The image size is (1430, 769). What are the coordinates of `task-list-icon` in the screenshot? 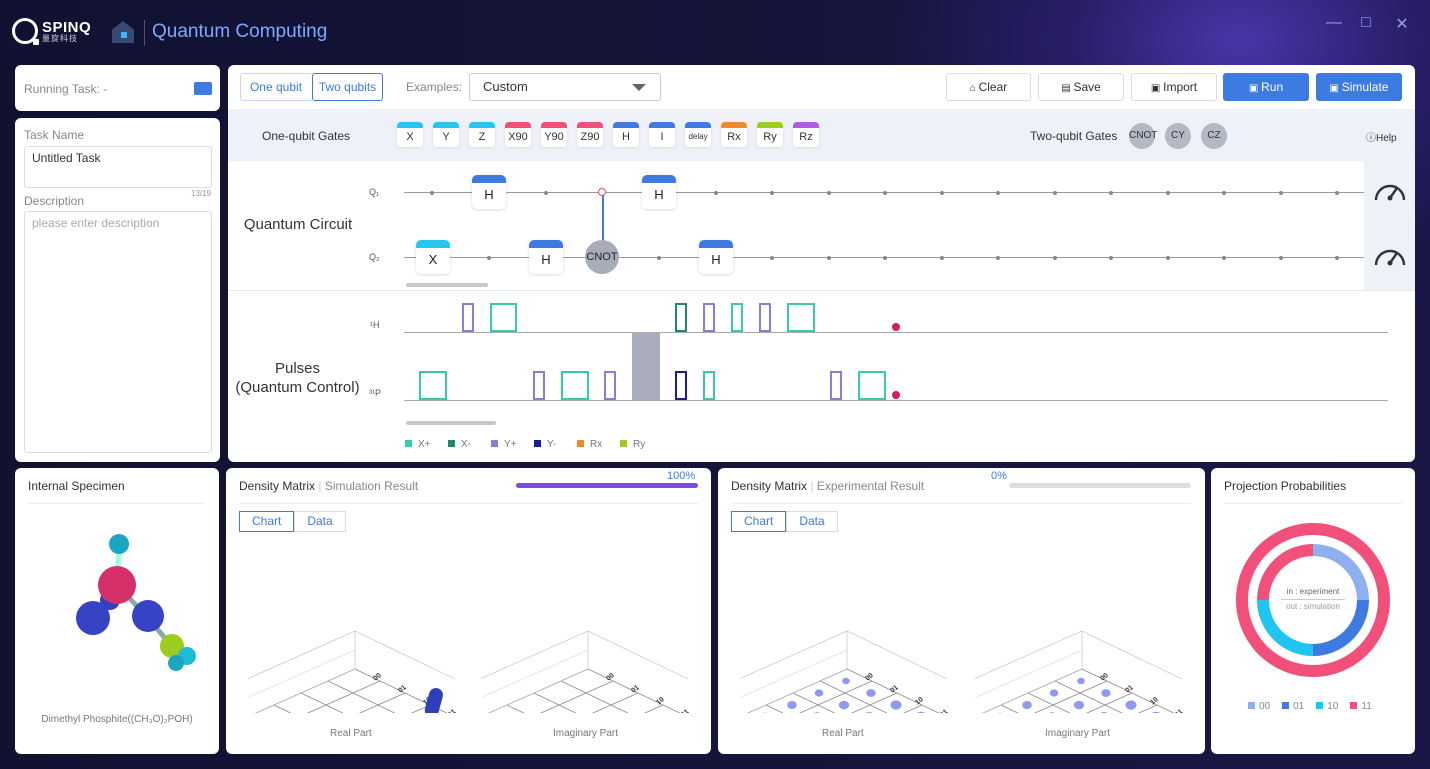 It's located at (203, 88).